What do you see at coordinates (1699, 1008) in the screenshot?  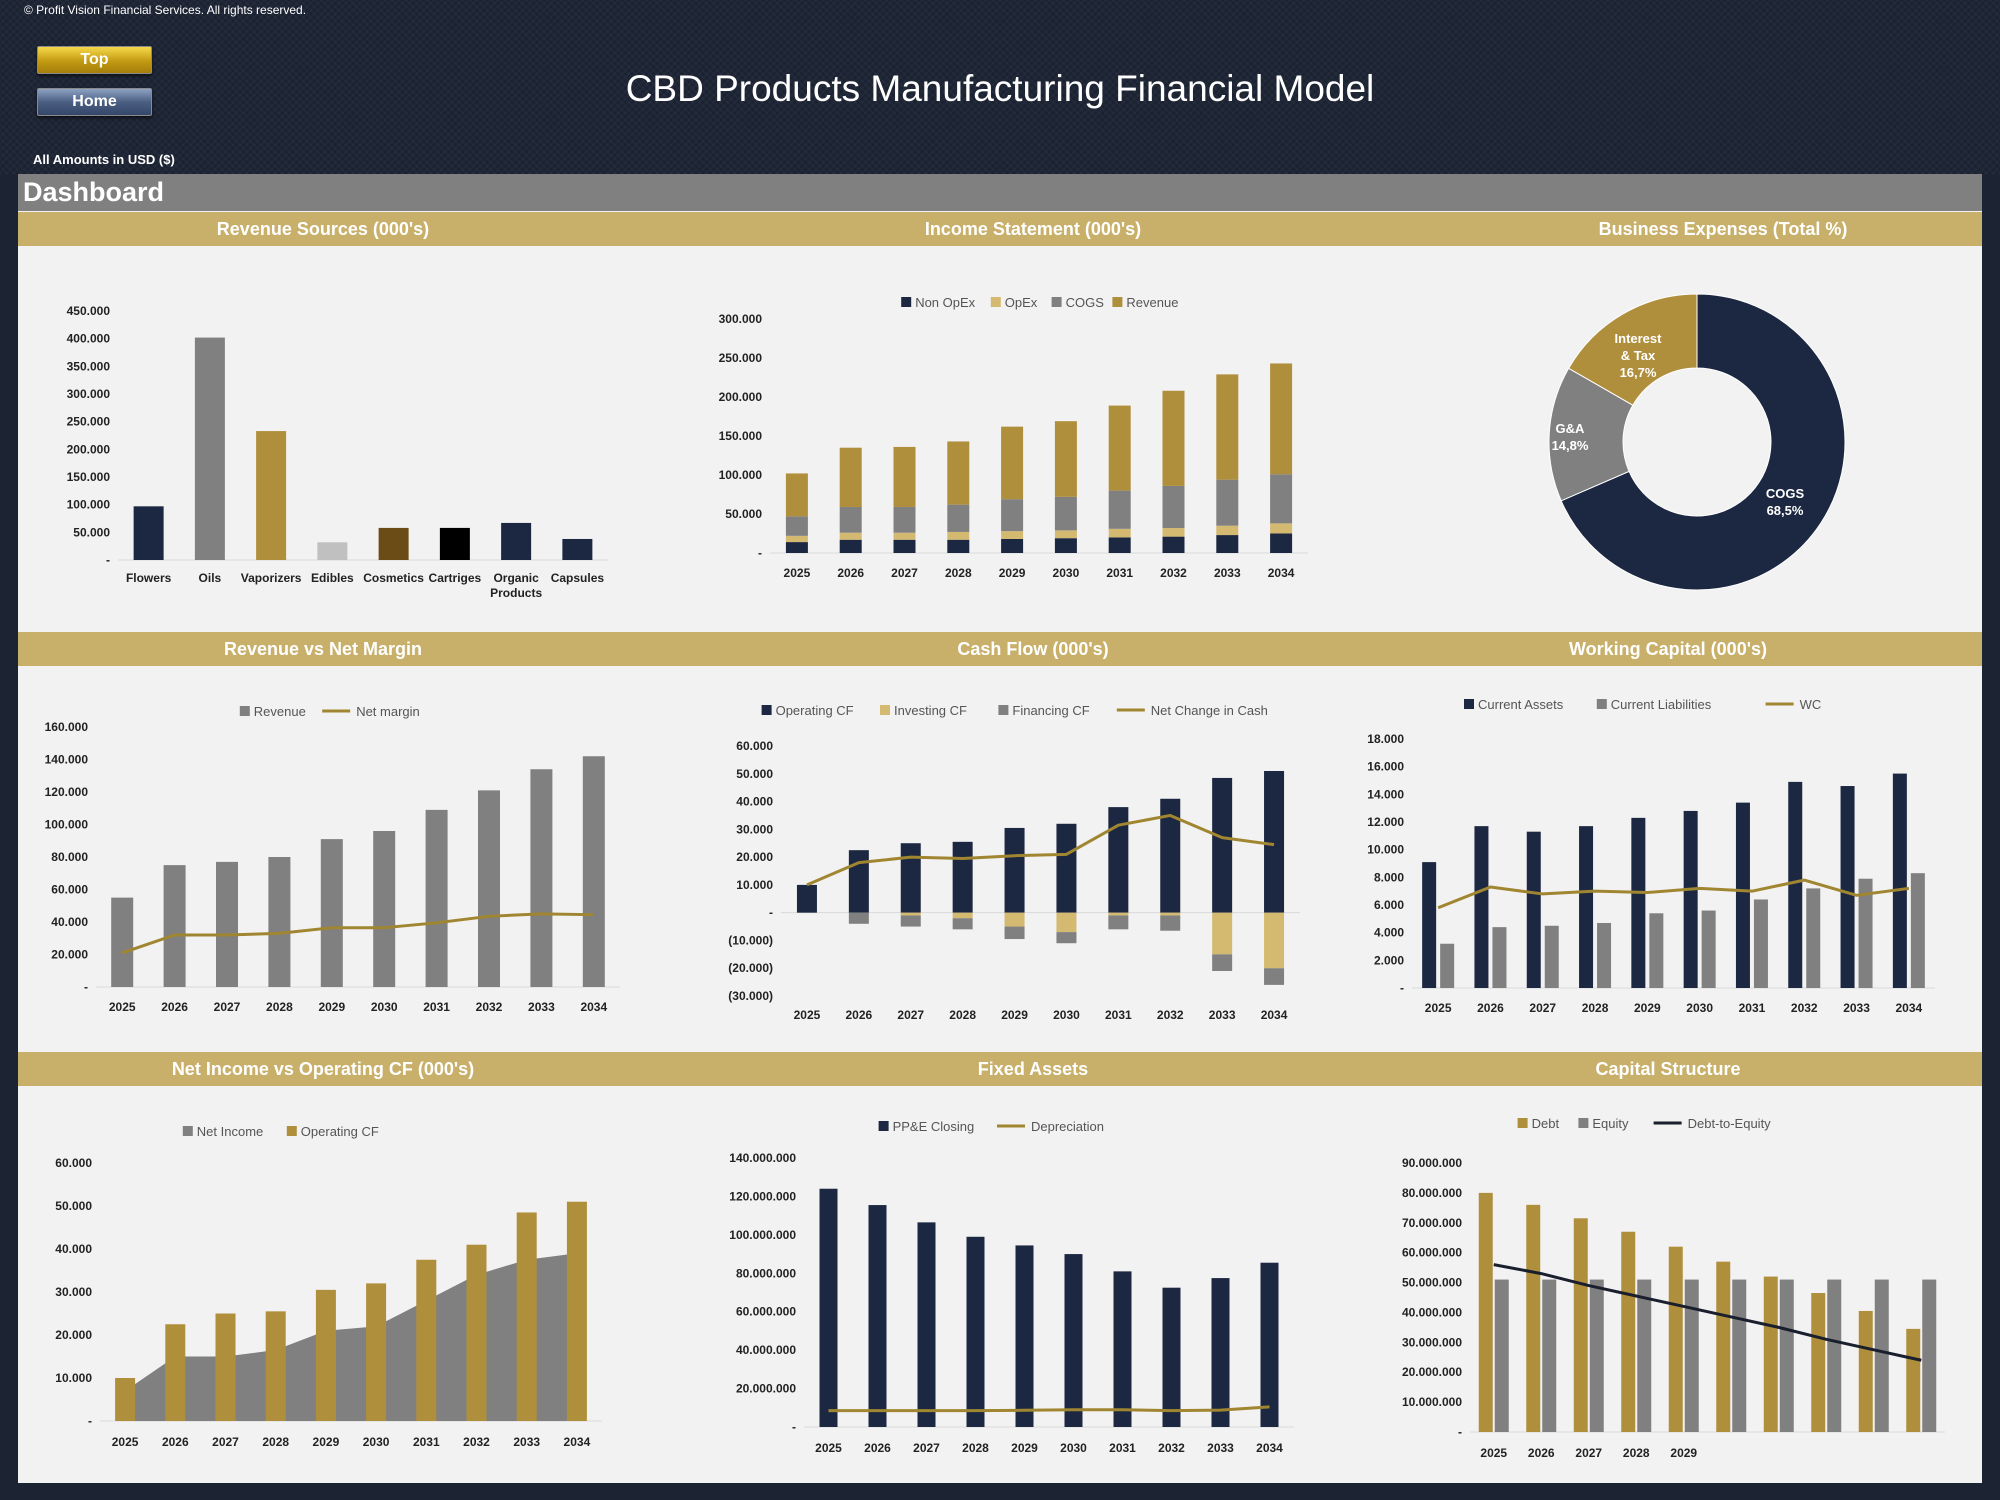 I see `x-tick-label: 2030` at bounding box center [1699, 1008].